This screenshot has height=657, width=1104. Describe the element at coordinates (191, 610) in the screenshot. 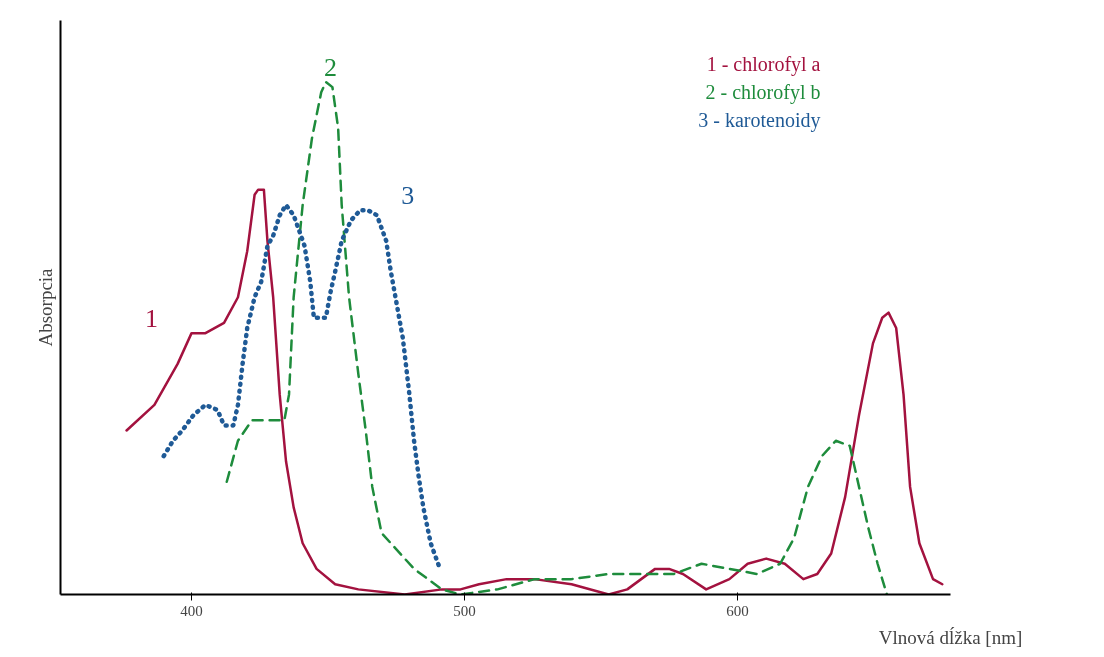

I see `x-tick-label: 400` at that location.